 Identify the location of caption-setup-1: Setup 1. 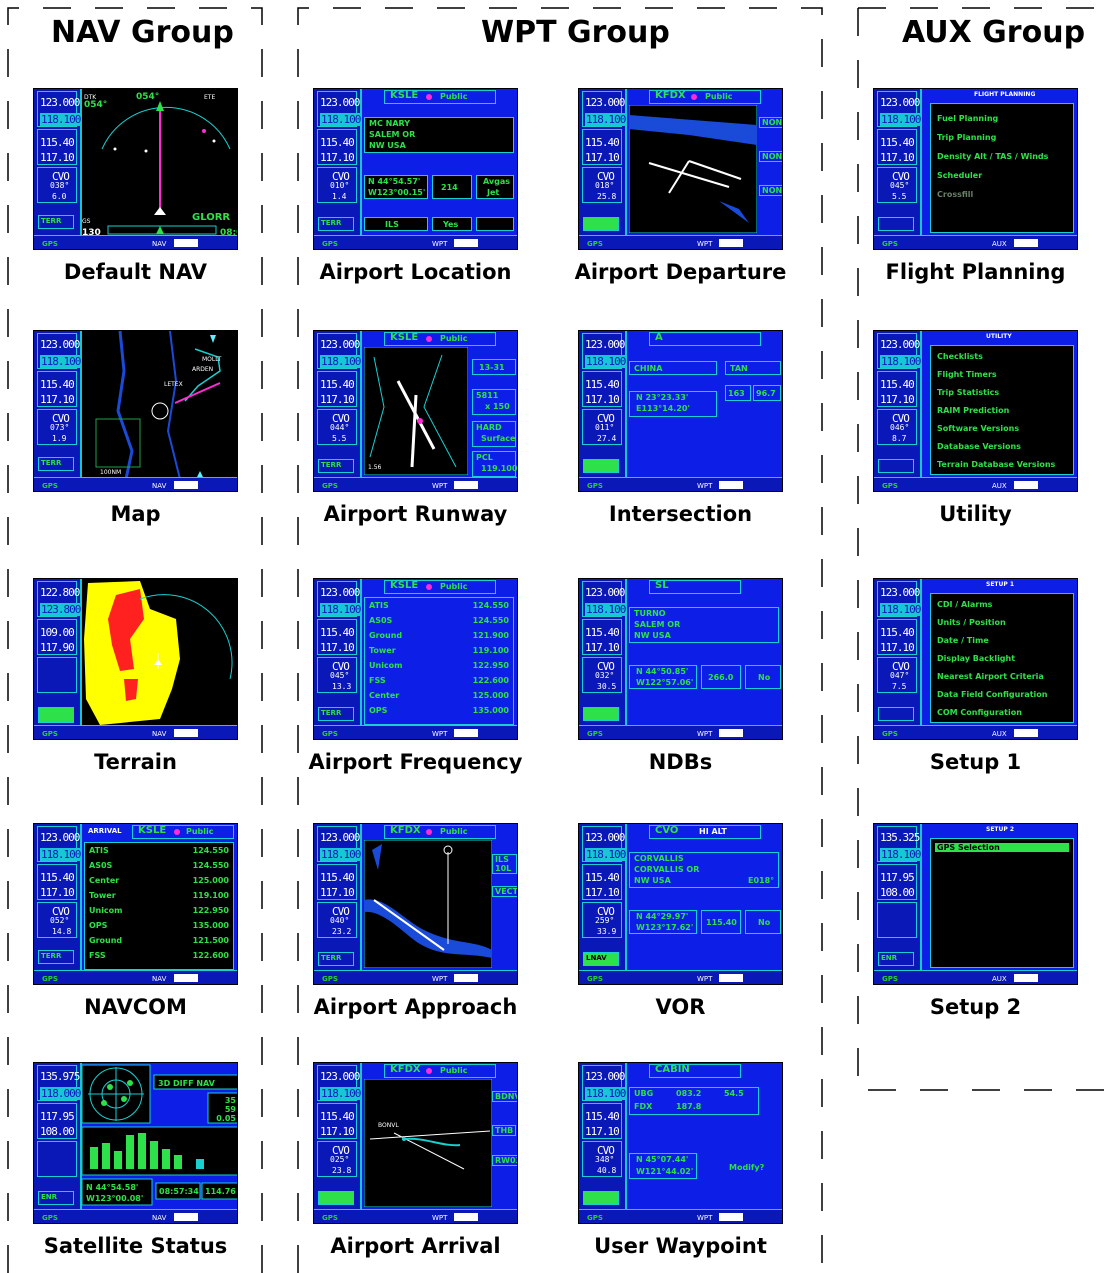
(975, 762).